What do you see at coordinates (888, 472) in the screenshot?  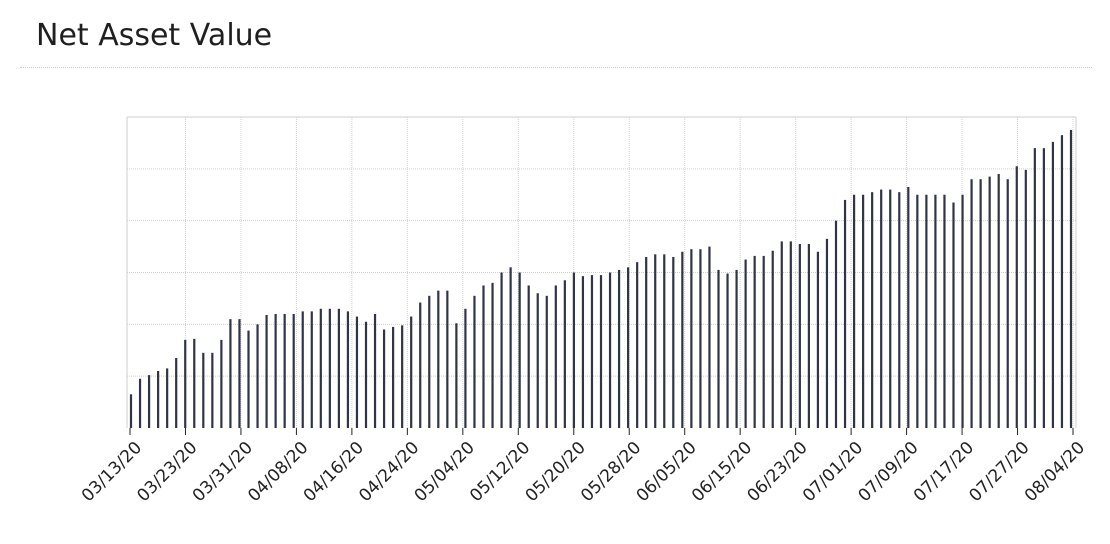 I see `x-tick-label: 07/09/20` at bounding box center [888, 472].